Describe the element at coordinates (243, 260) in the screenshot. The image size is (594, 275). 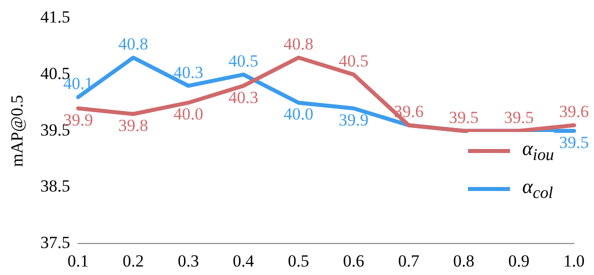
I see `x-tick-label: 0.4` at that location.